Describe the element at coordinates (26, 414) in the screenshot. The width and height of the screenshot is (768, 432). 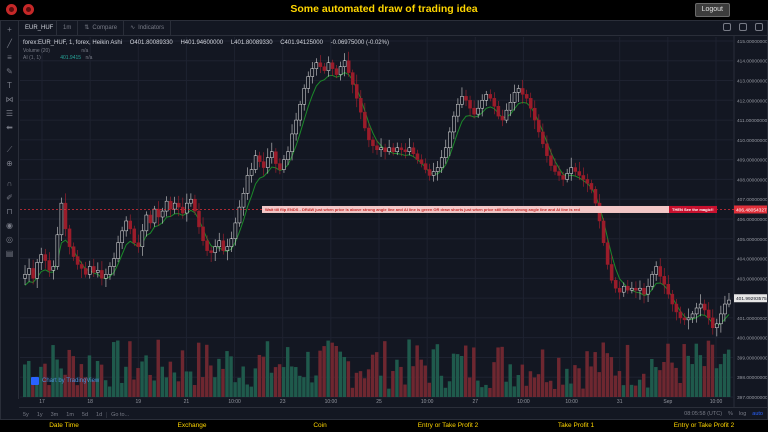
I see `range-5y: 5y` at that location.